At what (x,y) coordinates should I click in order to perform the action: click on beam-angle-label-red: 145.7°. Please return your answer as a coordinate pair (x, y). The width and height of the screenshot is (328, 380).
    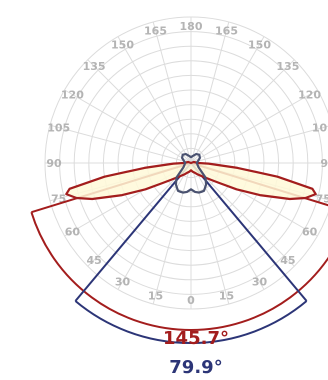
    Looking at the image, I should click on (196, 338).